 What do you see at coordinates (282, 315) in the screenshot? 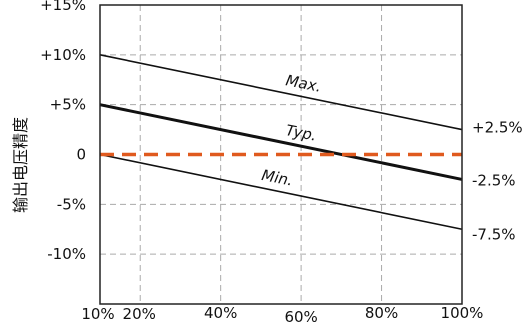
I see `x-tick-labels: 10% 20% 40% 60% 80% 100%` at bounding box center [282, 315].